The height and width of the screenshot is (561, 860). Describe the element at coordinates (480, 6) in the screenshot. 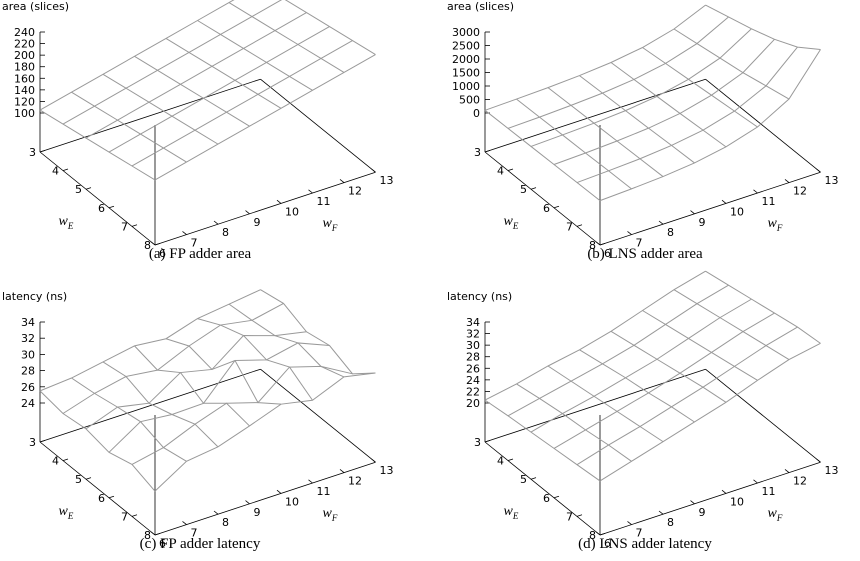

I see `z-label: area (slices)` at that location.